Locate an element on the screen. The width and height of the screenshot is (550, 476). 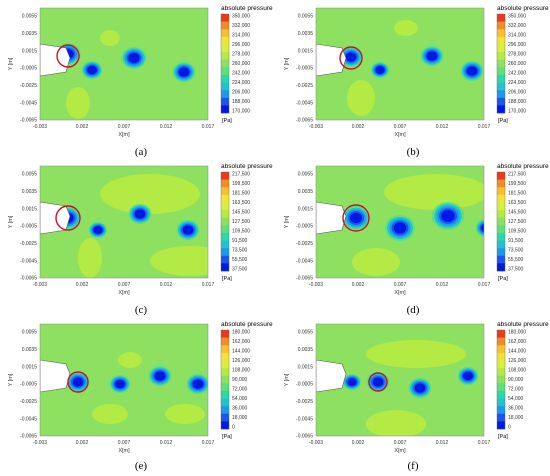
colorbar-label: 145,500 is located at coordinates (241, 213).